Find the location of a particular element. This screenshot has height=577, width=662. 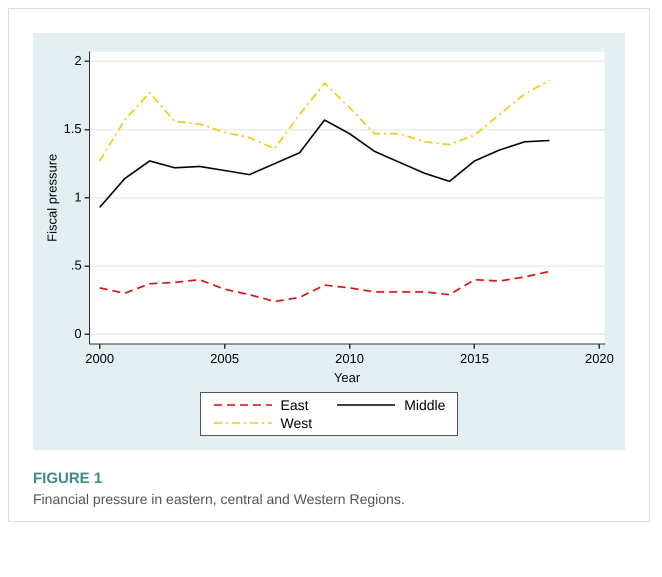

x-tick-label: 2005 is located at coordinates (225, 358).